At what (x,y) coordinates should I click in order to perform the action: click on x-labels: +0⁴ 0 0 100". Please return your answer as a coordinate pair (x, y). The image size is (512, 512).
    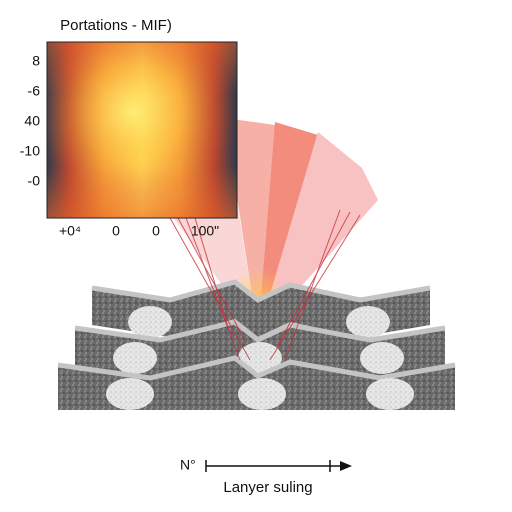
    Looking at the image, I should click on (139, 231).